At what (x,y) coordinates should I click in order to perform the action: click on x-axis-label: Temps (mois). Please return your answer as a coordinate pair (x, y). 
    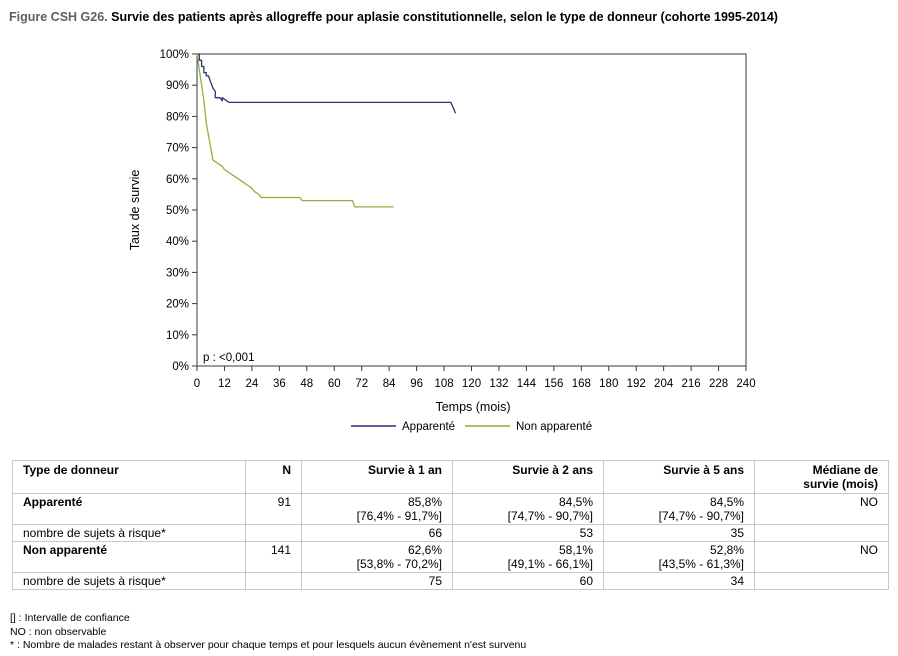
    Looking at the image, I should click on (472, 407).